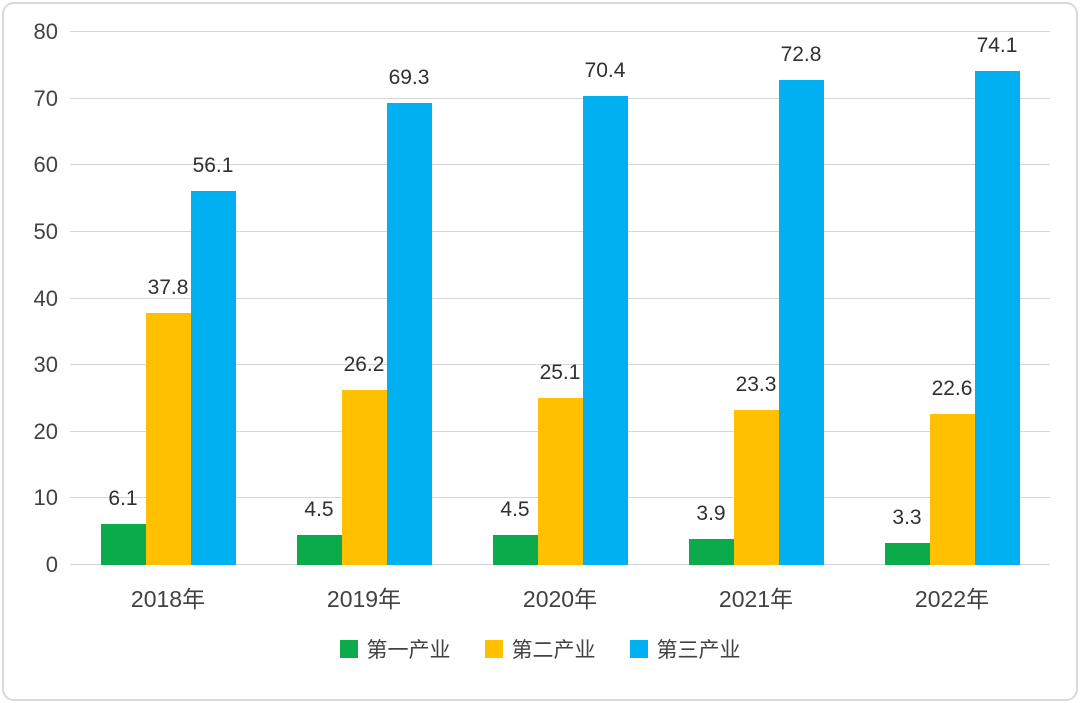 This screenshot has width=1080, height=703. I want to click on bar-group-2019年: 4.5 26.2 69.3, so click(364, 298).